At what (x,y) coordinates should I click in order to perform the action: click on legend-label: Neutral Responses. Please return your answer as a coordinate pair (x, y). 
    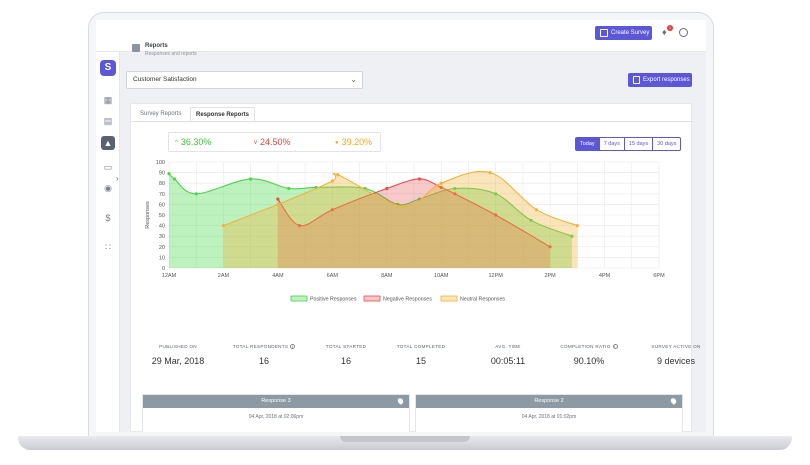
    Looking at the image, I should click on (482, 300).